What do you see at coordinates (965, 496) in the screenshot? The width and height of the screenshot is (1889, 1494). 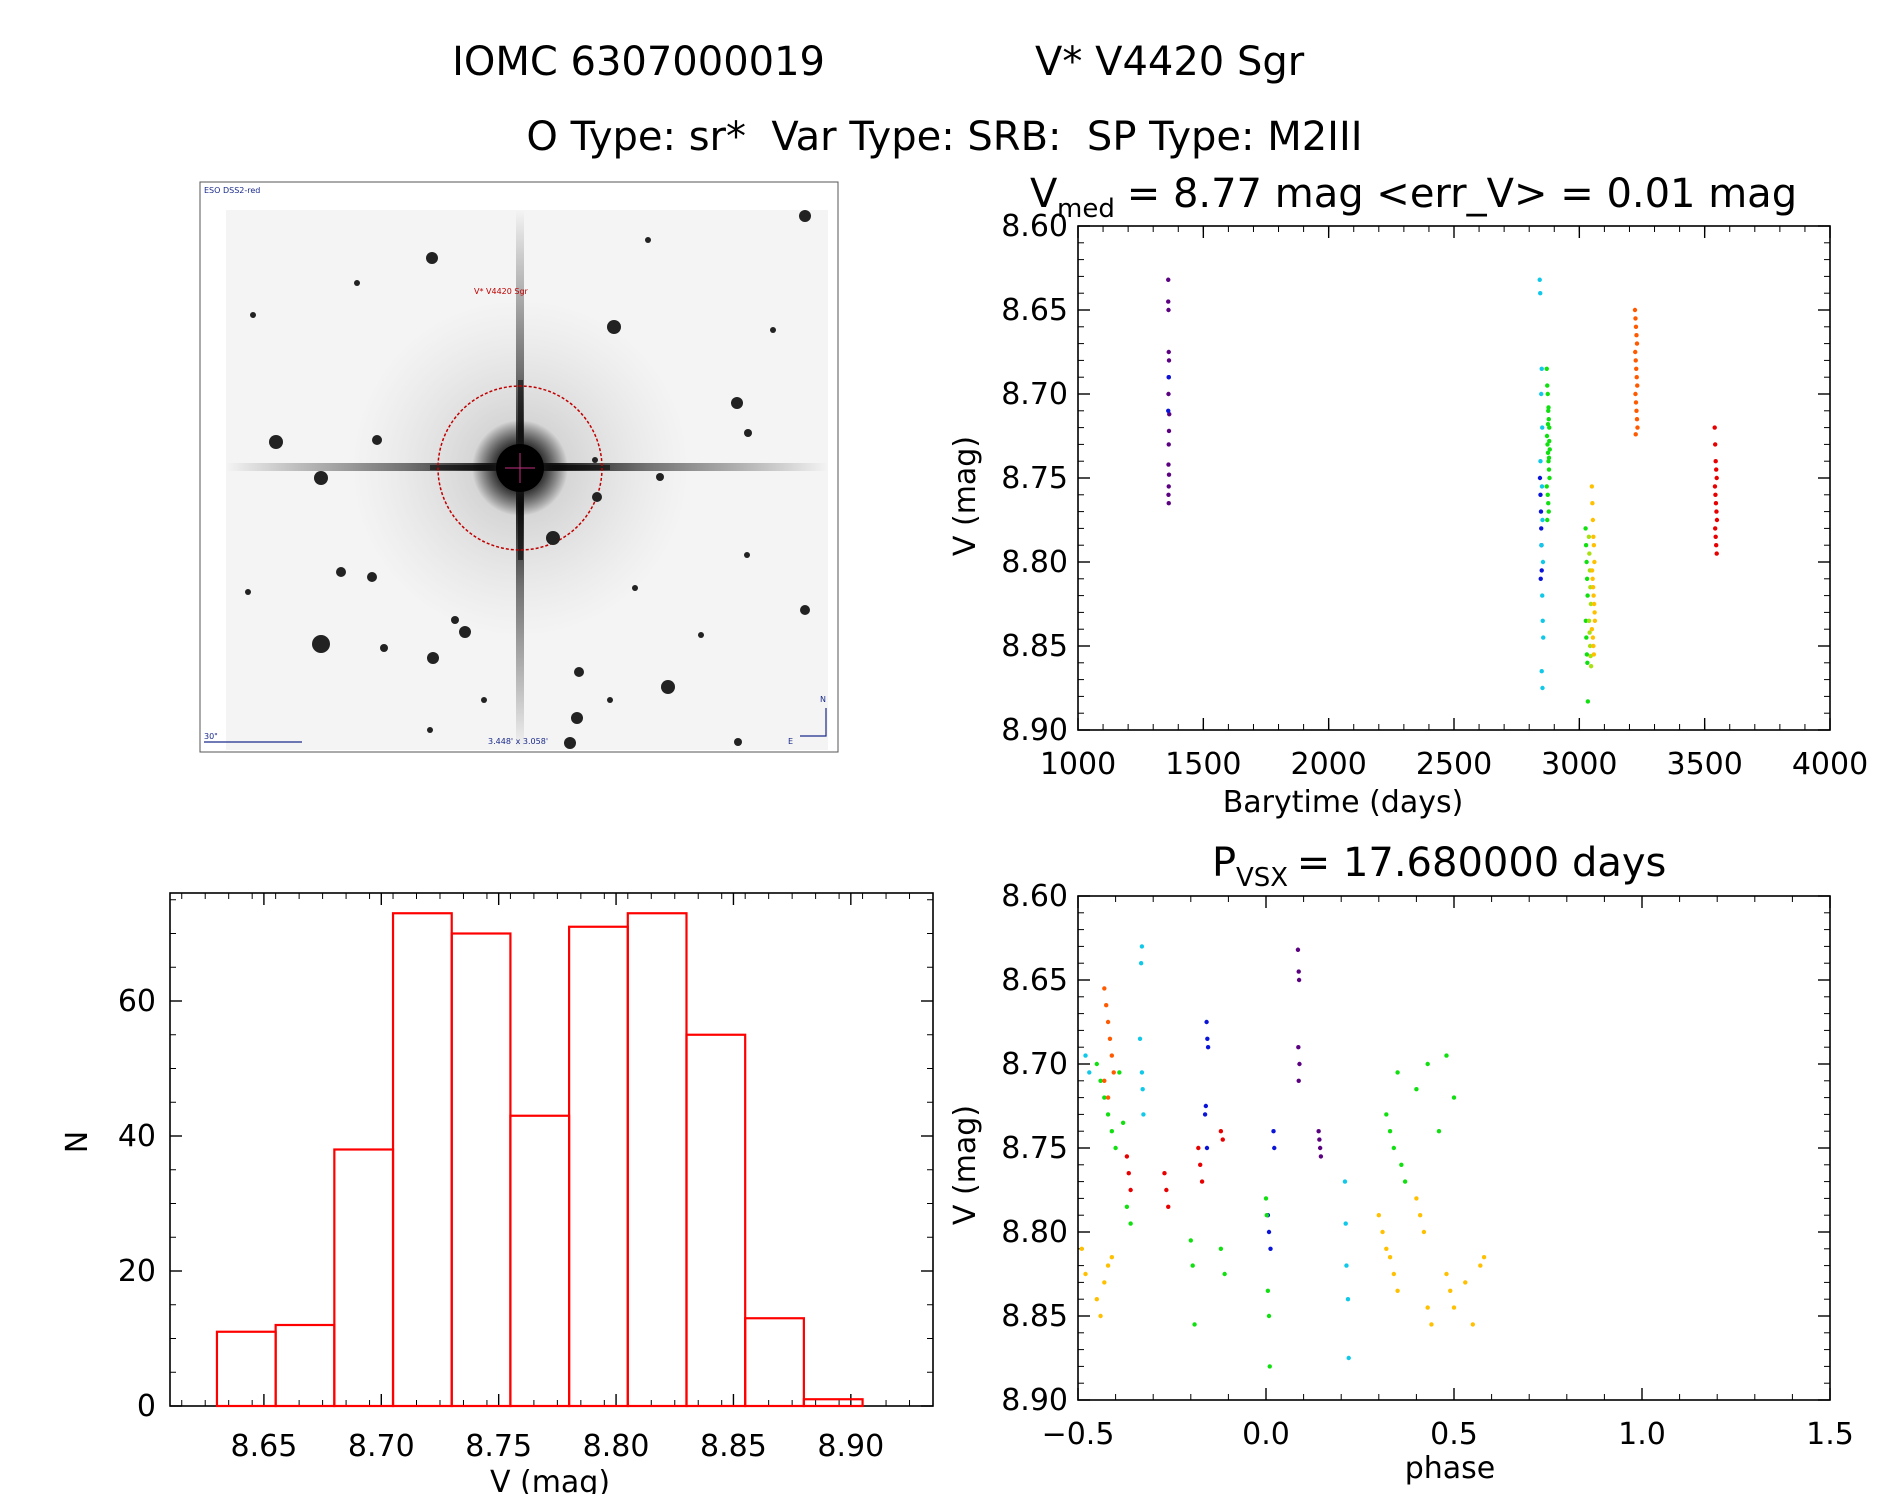 I see `lightcurve-ylabel: V (mag)` at bounding box center [965, 496].